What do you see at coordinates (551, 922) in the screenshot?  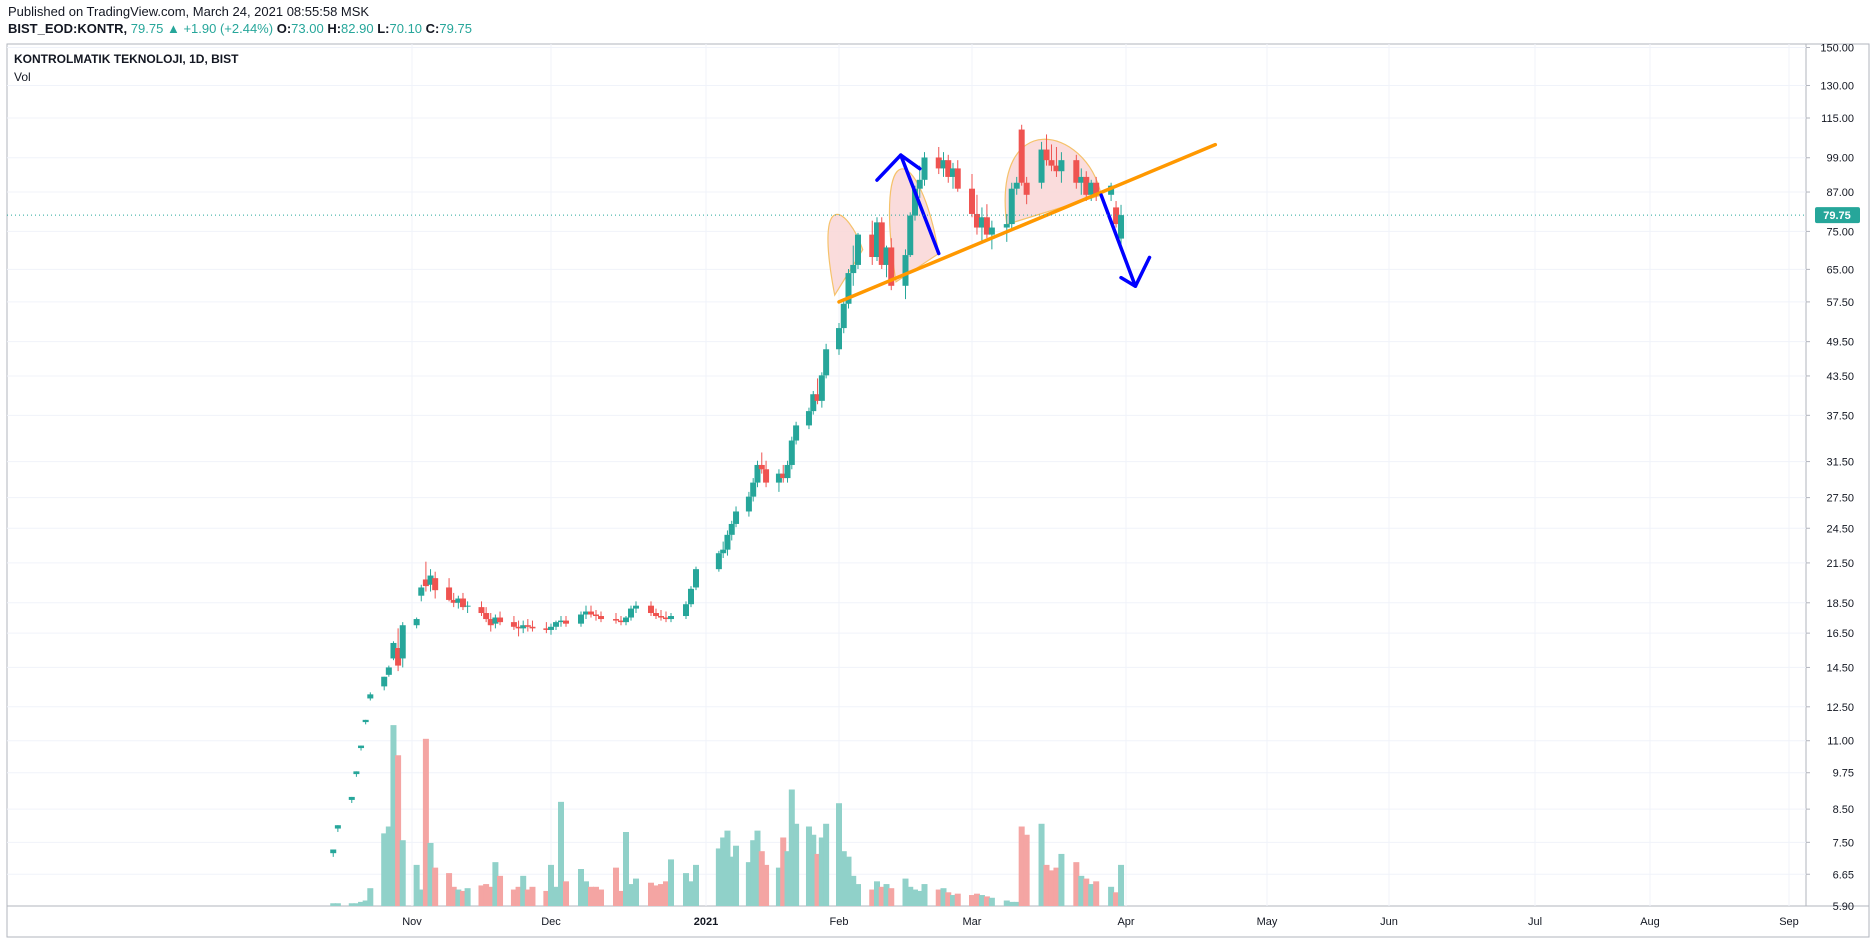 I see `time-tick-label: Dec` at bounding box center [551, 922].